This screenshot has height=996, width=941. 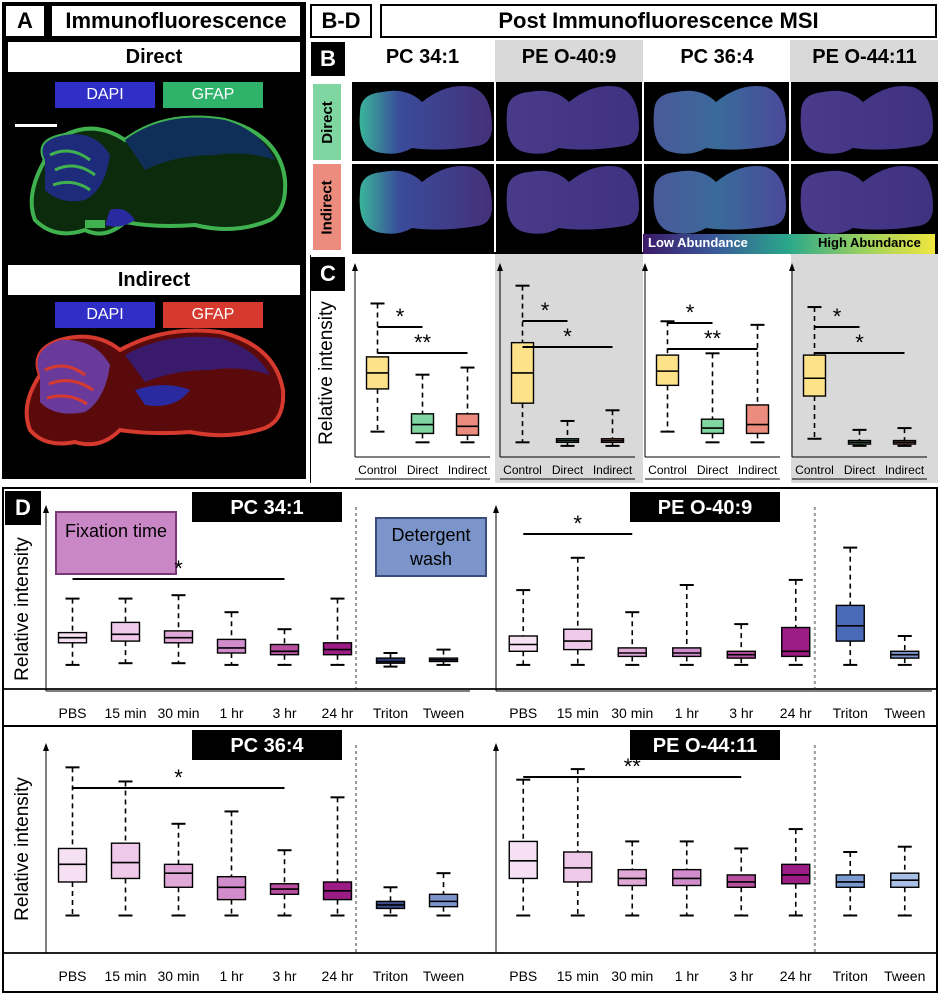 What do you see at coordinates (431, 547) in the screenshot?
I see `detergent-wash-box: Detergent wash` at bounding box center [431, 547].